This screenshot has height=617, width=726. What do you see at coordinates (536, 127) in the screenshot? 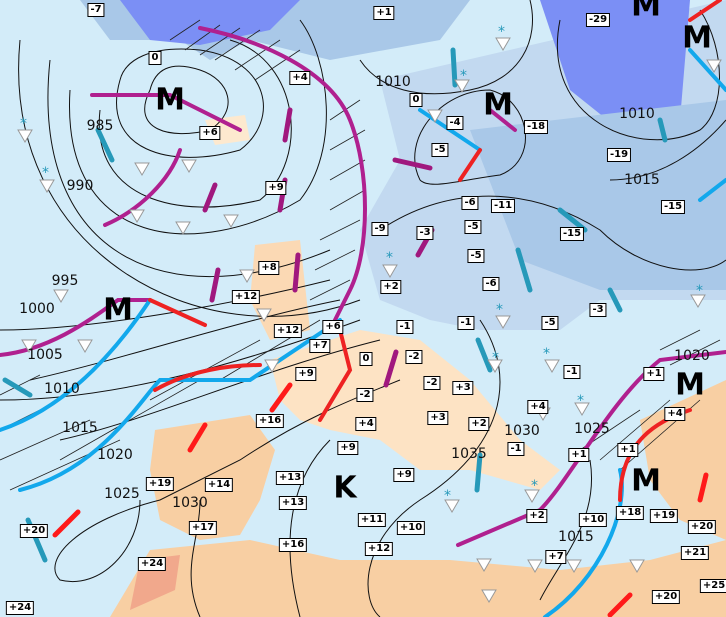
I see `temperature-label: -18` at bounding box center [536, 127].